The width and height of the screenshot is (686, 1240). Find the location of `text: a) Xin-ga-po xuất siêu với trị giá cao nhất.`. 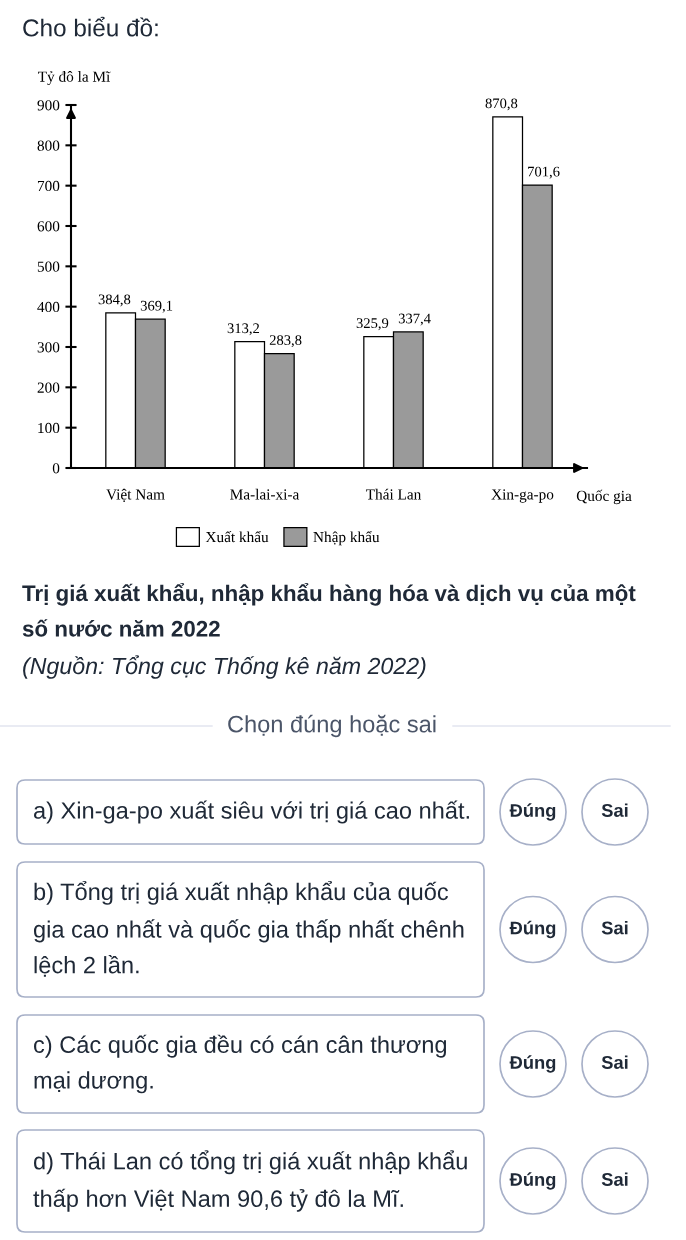

text: a) Xin-ga-po xuất siêu với trị giá cao nhất. is located at coordinates (251, 812).